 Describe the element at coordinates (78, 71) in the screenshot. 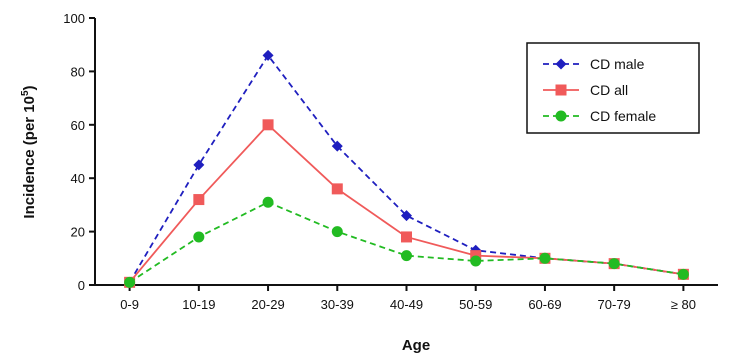

I see `y-tick-label-80: 80` at that location.